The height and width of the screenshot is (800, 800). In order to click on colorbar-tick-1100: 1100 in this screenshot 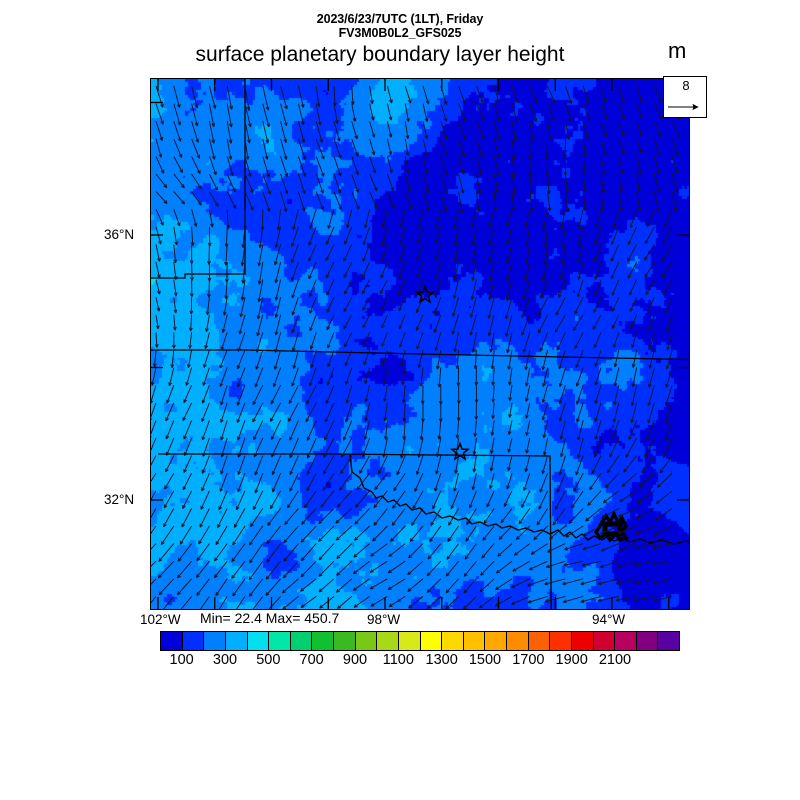, I will do `click(398, 660)`.